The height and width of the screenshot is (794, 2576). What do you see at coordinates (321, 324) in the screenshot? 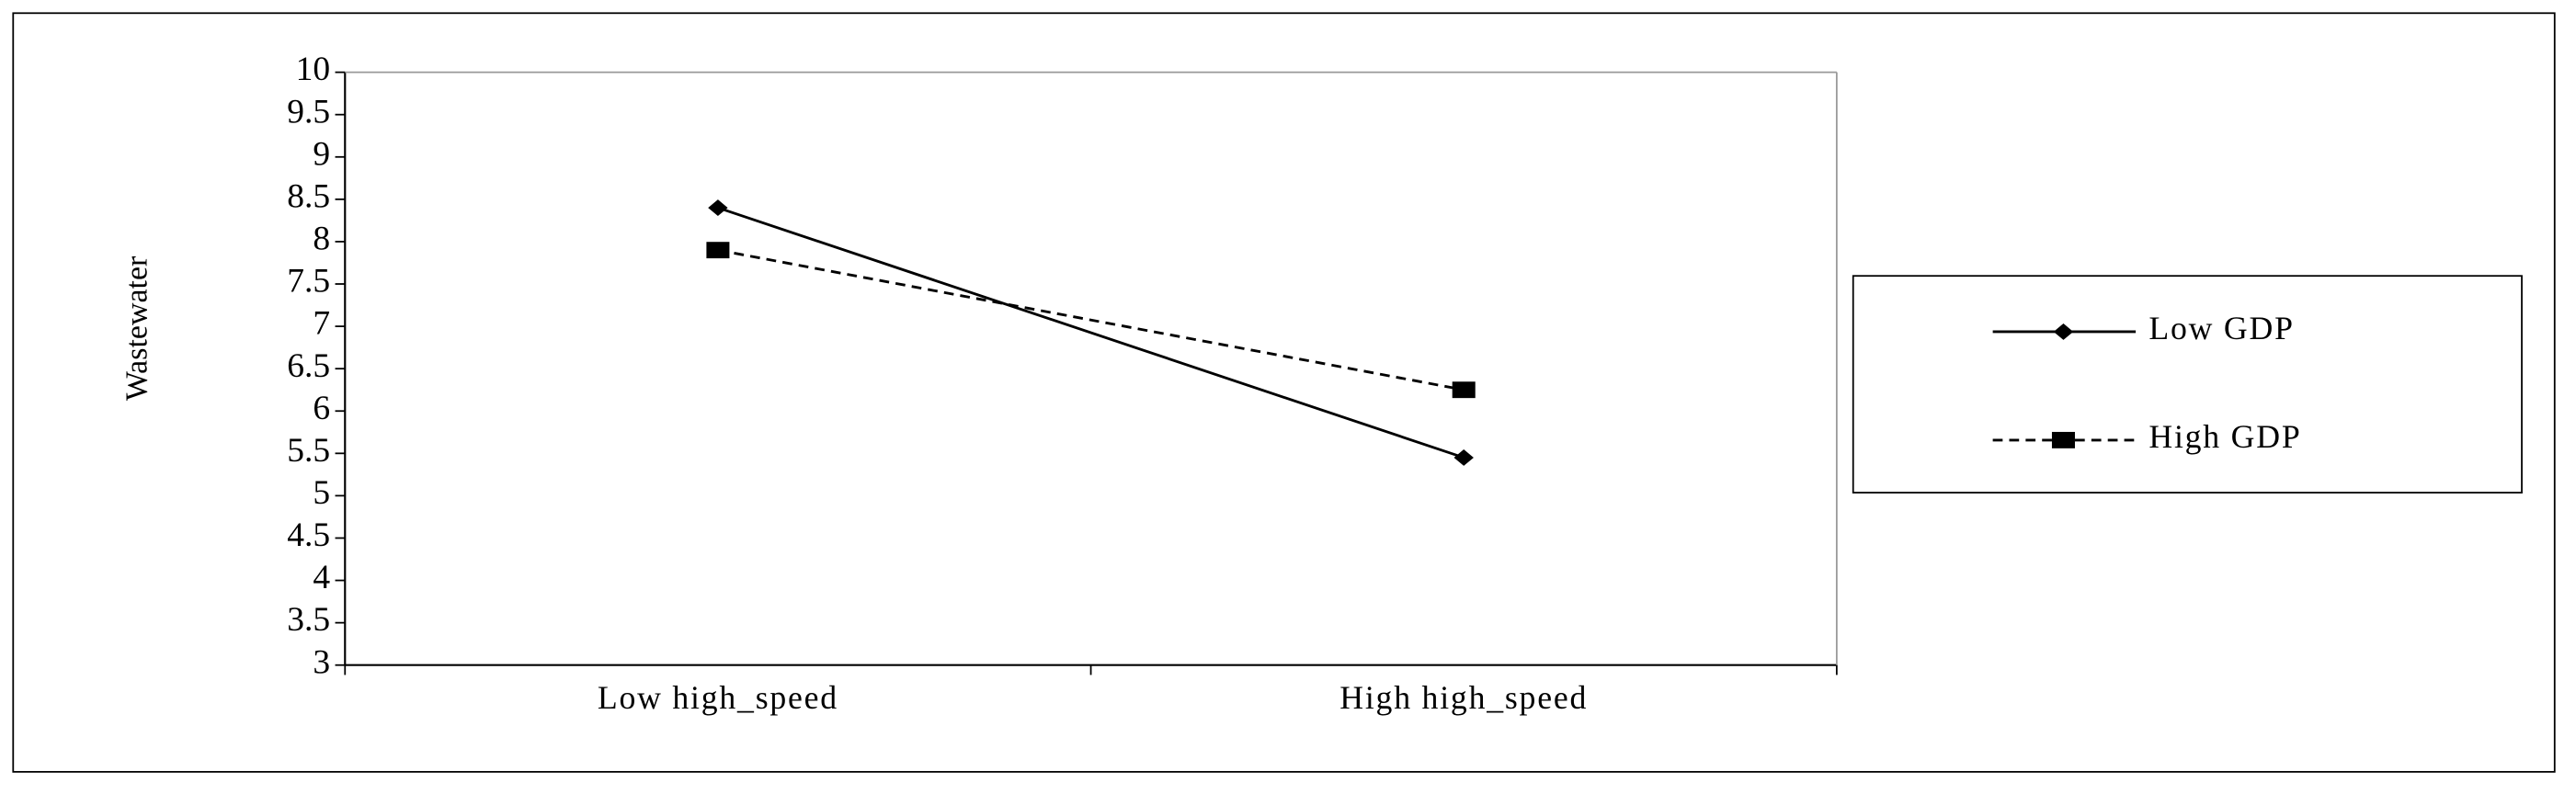
I see `y-tick-label: 7` at bounding box center [321, 324].